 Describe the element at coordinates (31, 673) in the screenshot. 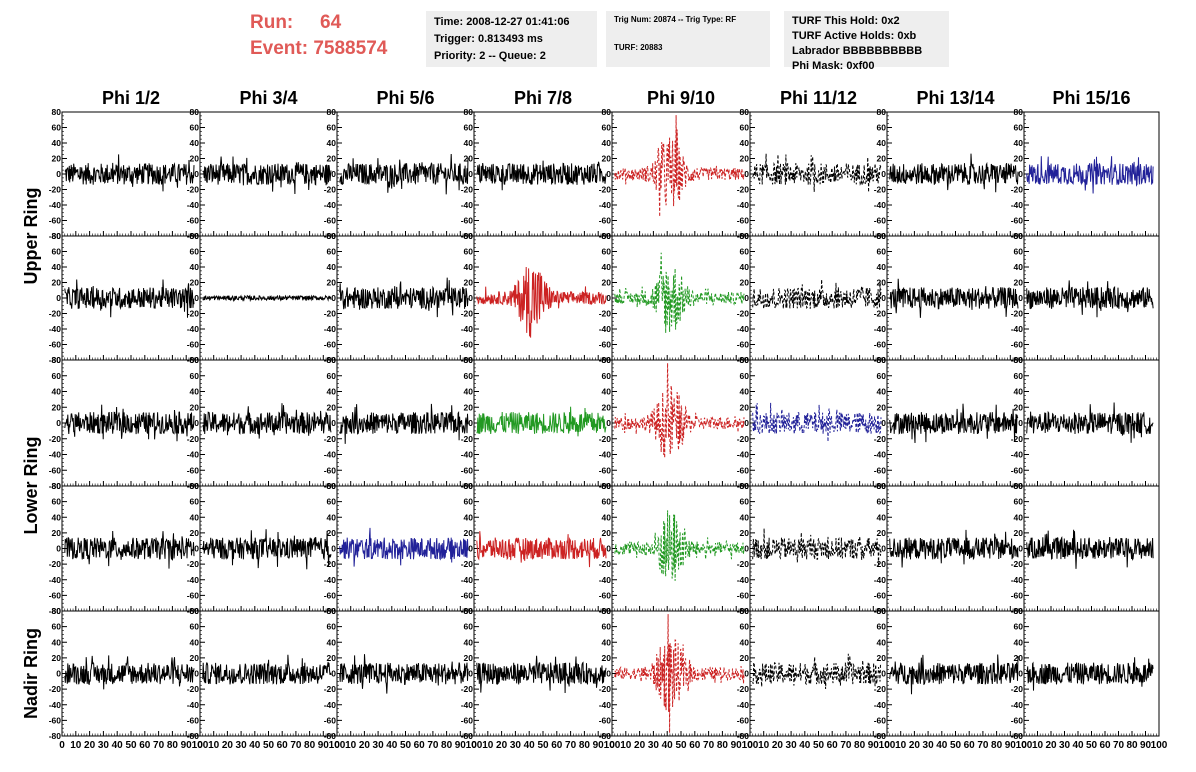

I see `ring-label: Nadir Ring` at that location.